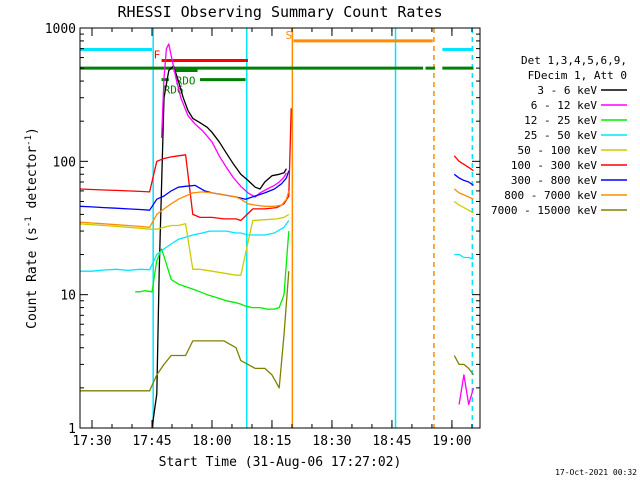  I want to click on legend-entry-label: 100 - 300 keV, so click(554, 165).